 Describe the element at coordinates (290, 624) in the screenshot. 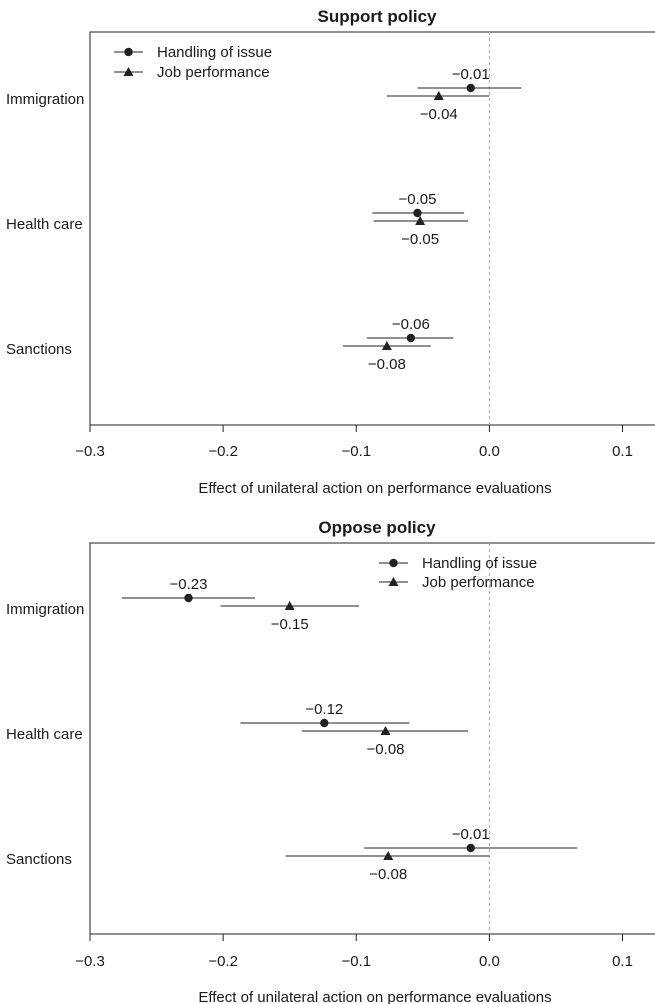

I see `data-label: −0.15` at that location.